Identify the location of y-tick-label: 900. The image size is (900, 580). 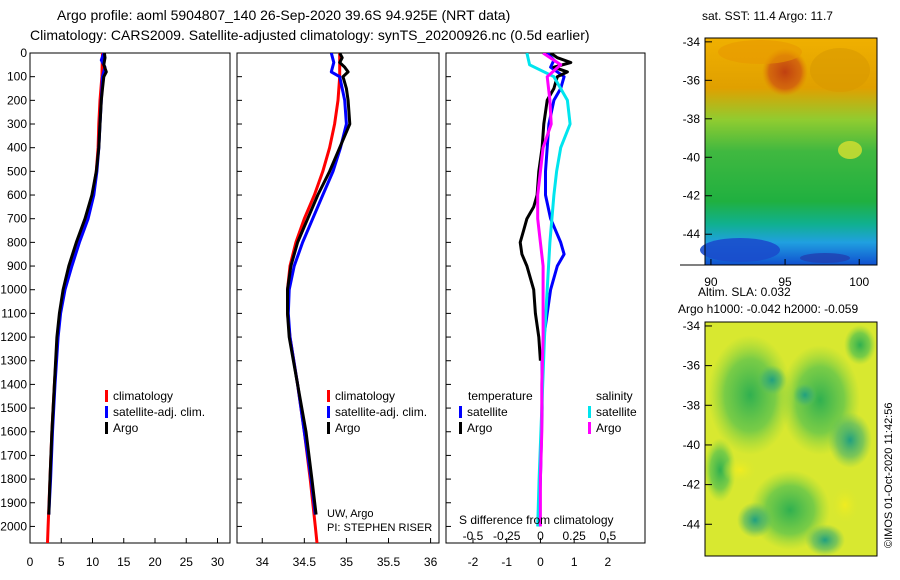
(17, 266).